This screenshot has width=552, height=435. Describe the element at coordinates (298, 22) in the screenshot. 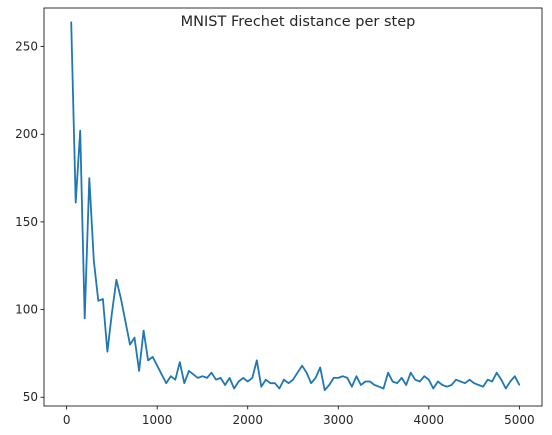

I see `chart-title: MNIST Frechet distance per step` at that location.